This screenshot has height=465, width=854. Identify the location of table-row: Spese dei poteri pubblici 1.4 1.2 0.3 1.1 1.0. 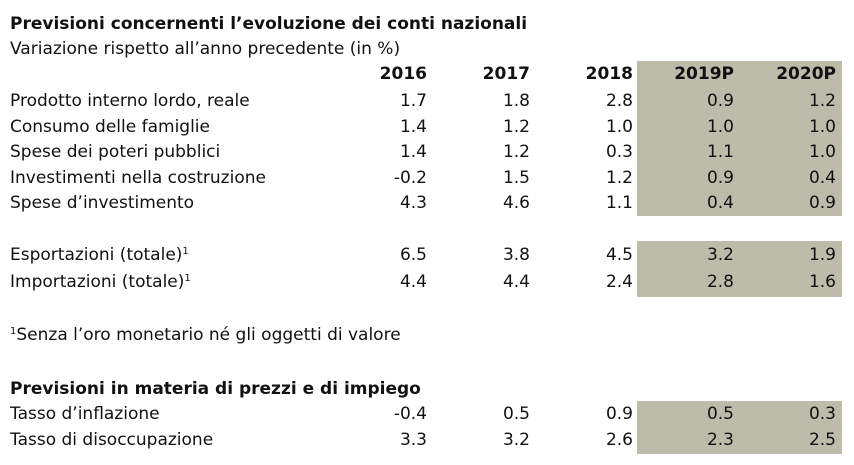
(427, 152).